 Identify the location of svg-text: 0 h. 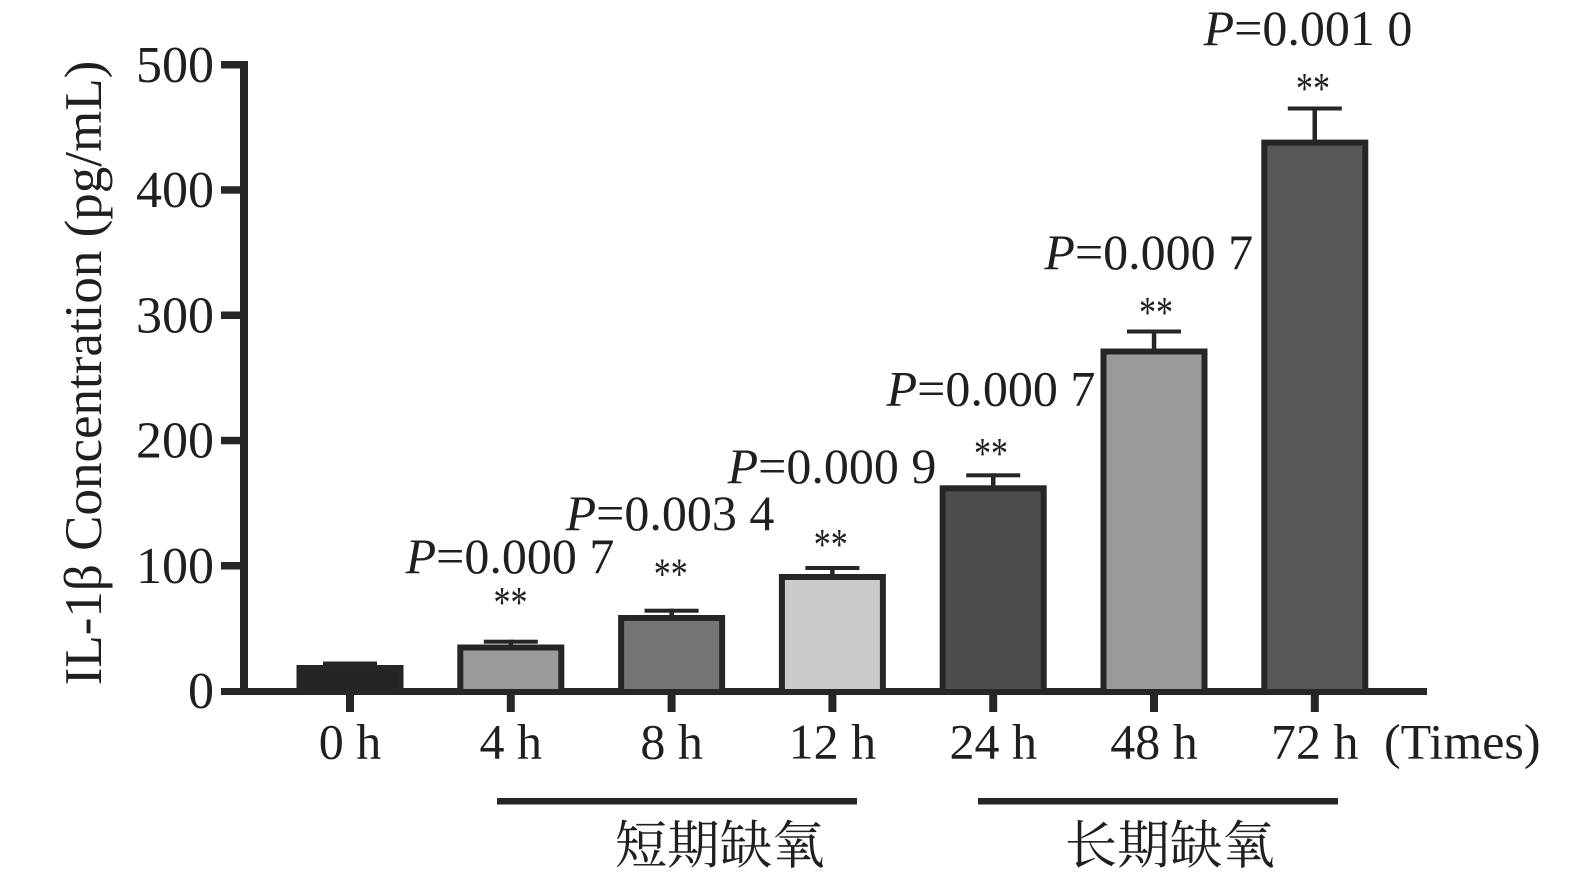
(350, 742).